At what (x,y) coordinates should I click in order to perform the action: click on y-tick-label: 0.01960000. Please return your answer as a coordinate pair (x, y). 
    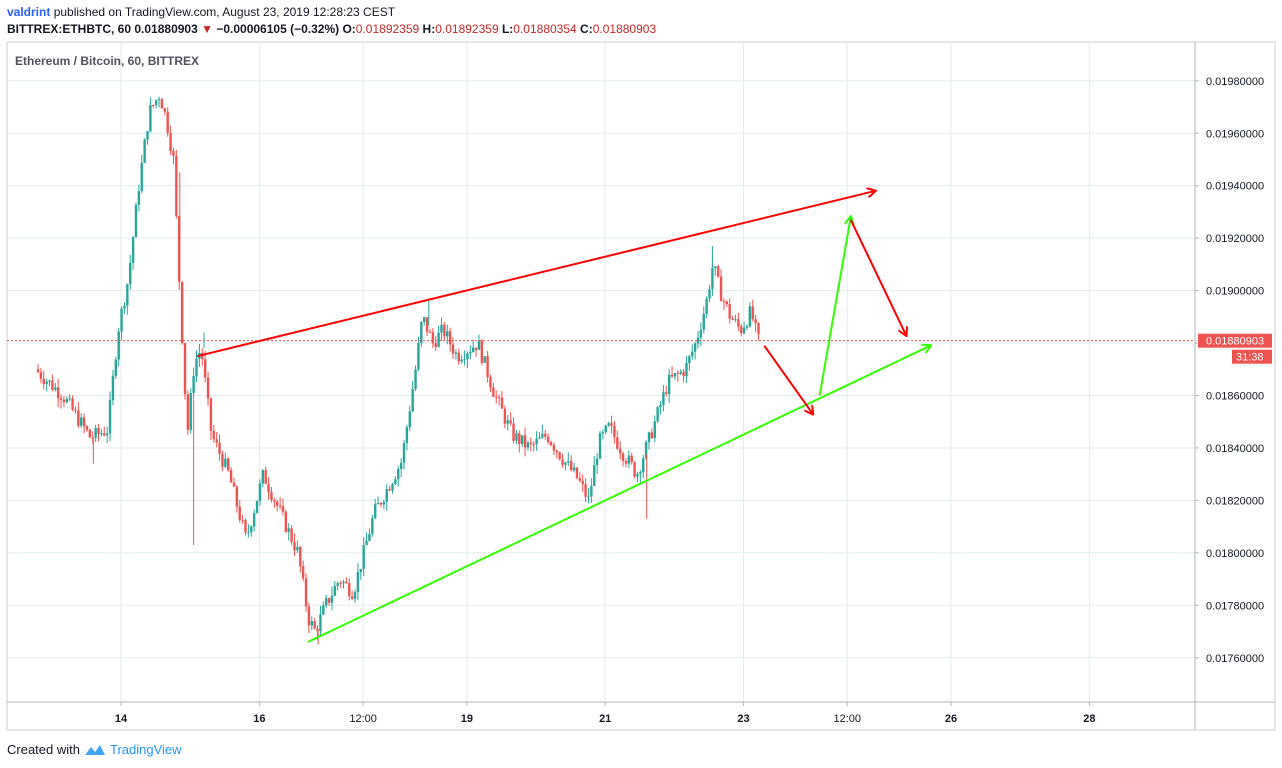
    Looking at the image, I should click on (1235, 134).